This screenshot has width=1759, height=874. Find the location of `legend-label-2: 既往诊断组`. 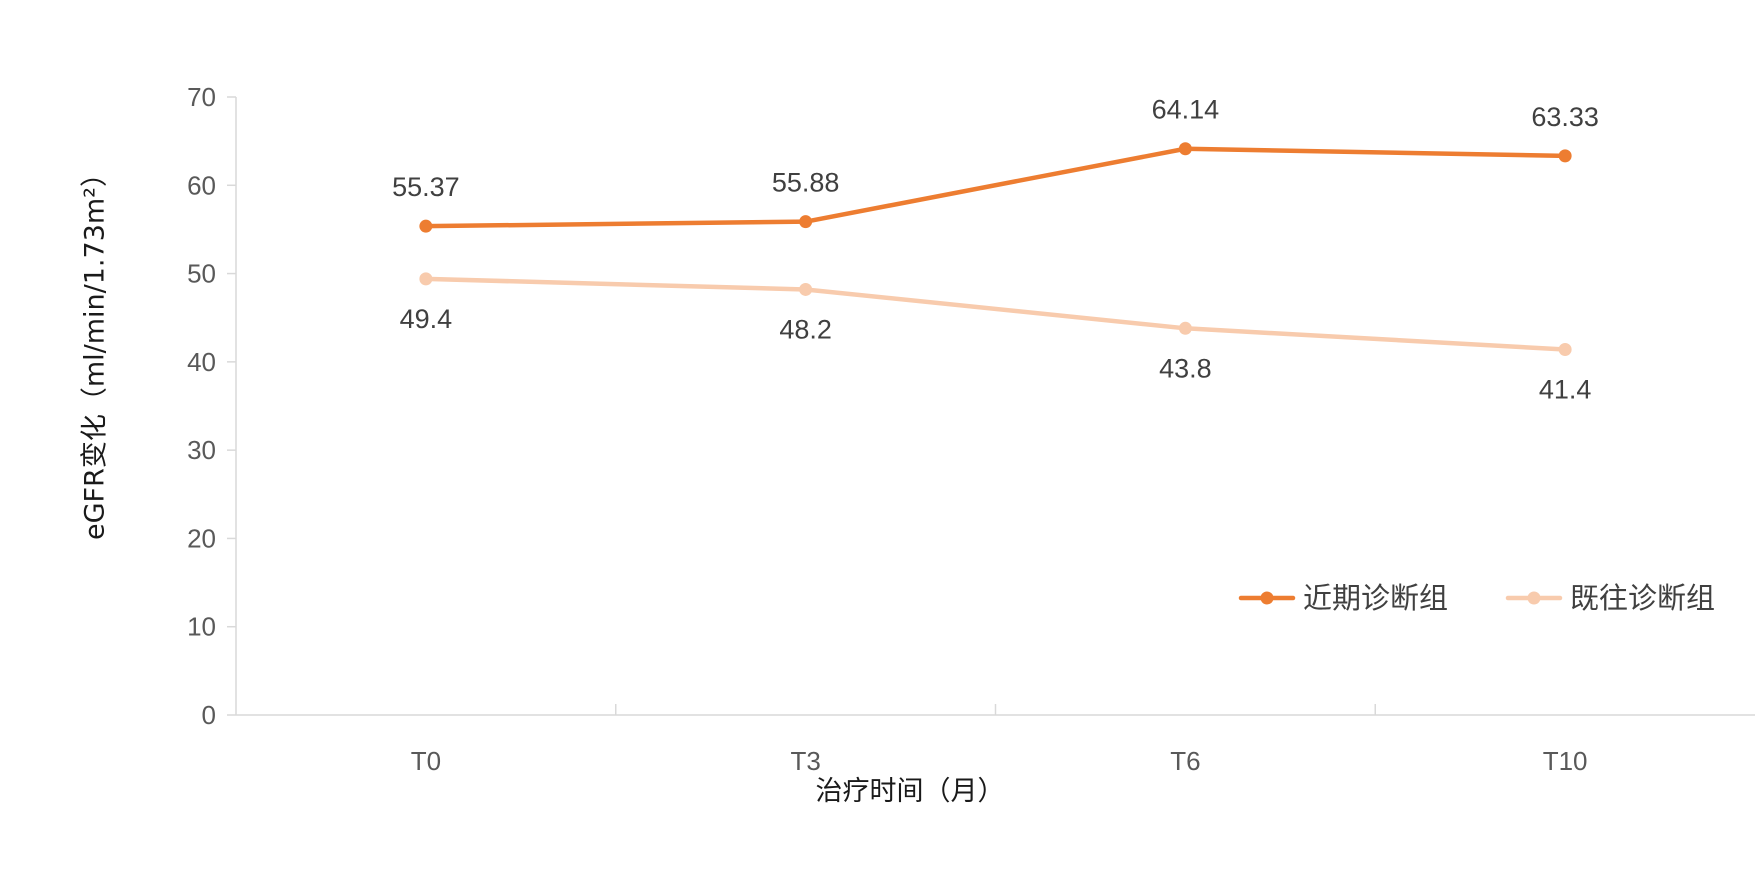

legend-label-2: 既往诊断组 is located at coordinates (1642, 598).